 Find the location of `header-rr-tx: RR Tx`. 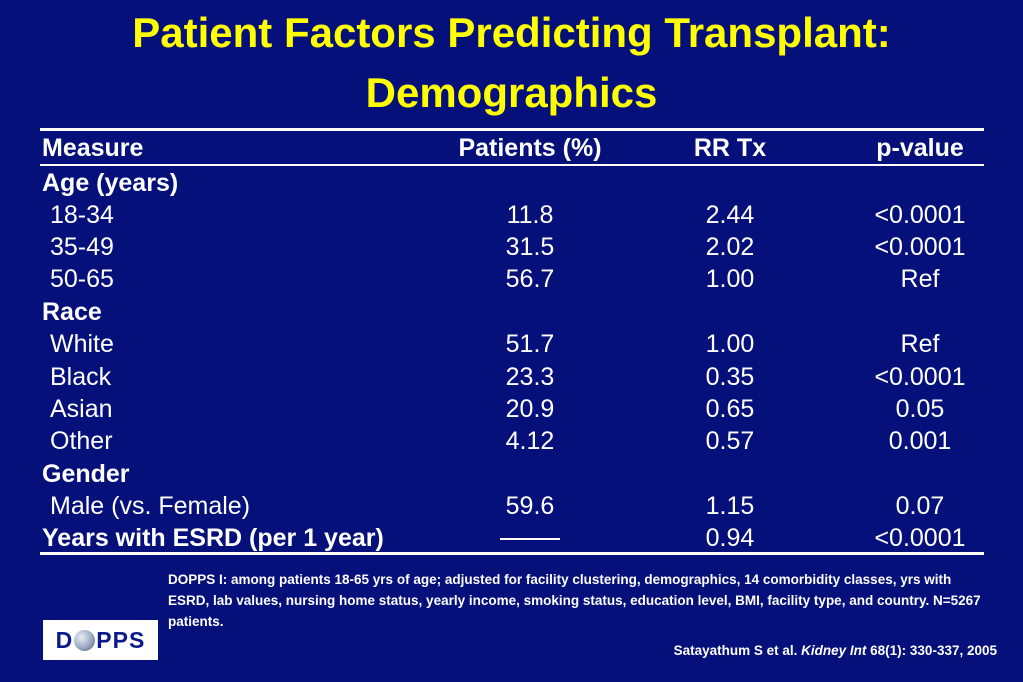

header-rr-tx: RR Tx is located at coordinates (730, 148).